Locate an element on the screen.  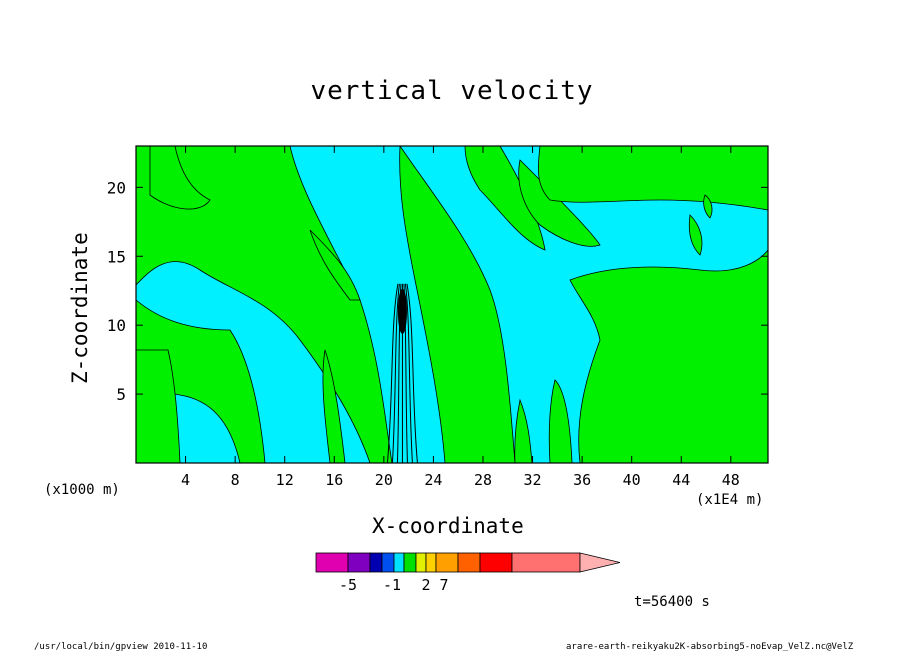
updraft-core is located at coordinates (402, 373).